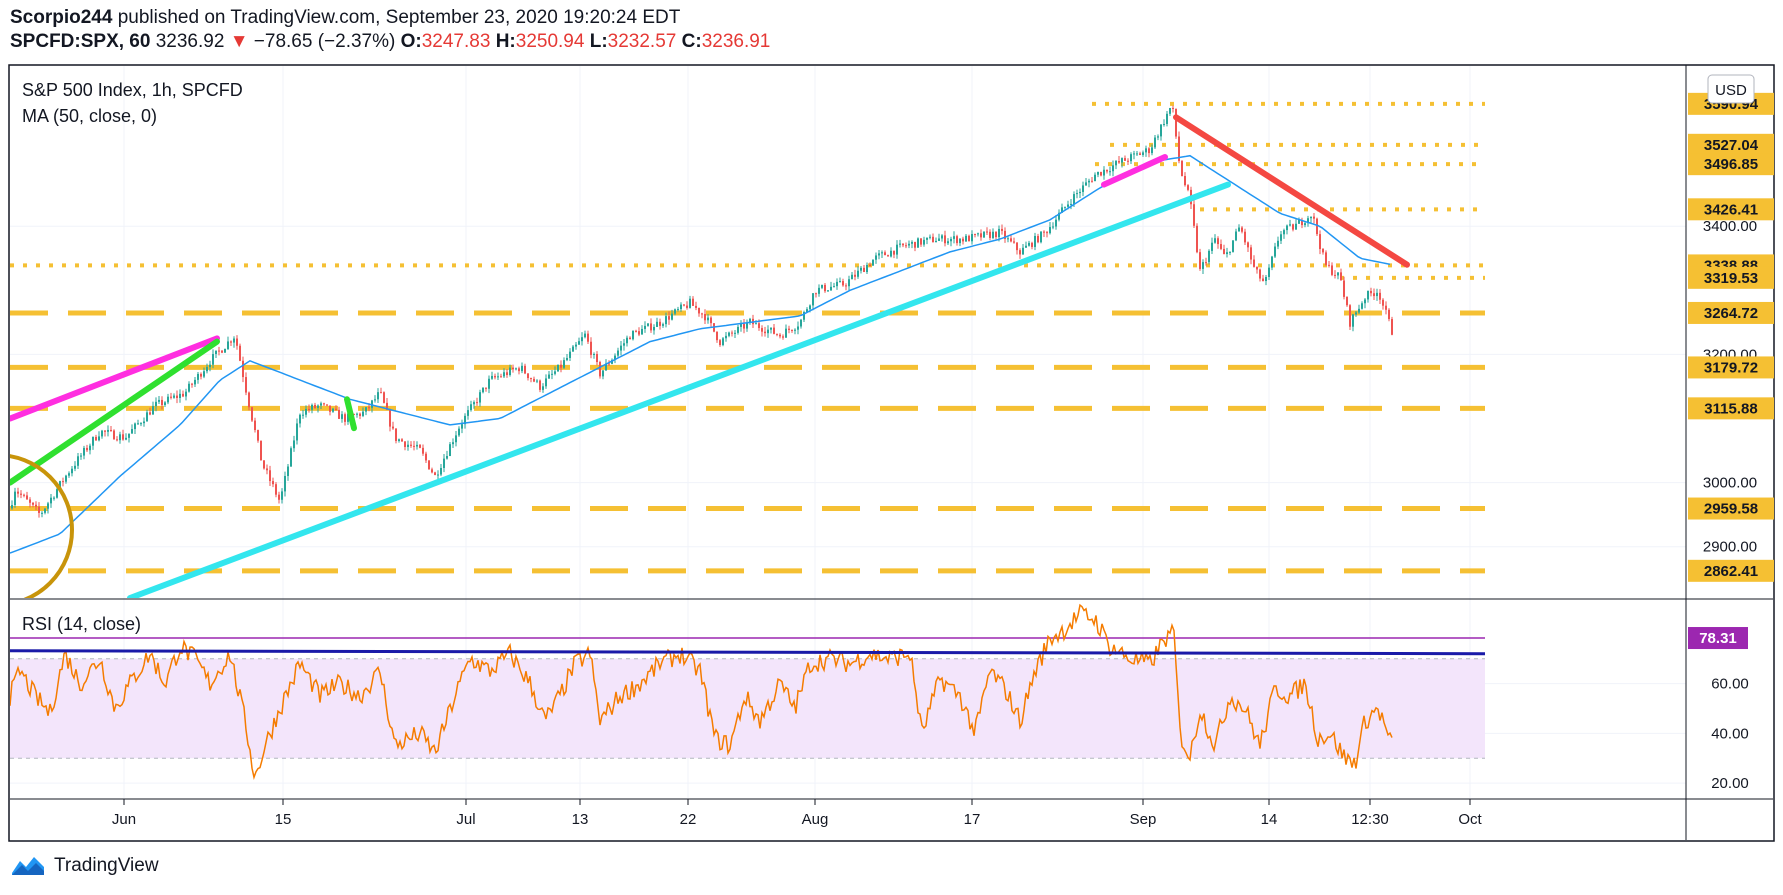 The width and height of the screenshot is (1783, 895). I want to click on rsi-legend: RSI (14, close), so click(81, 624).